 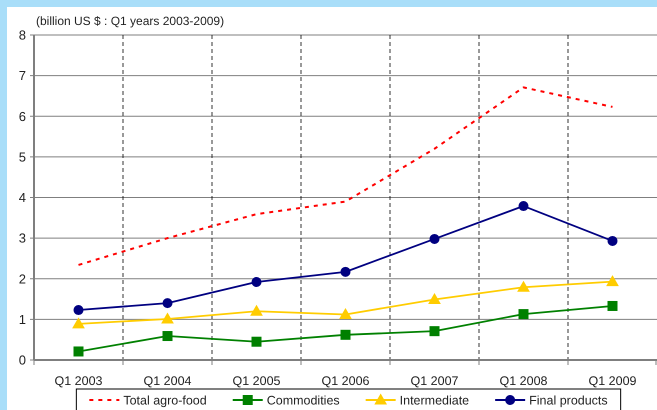 I want to click on y-tick-label: 2, so click(x=22, y=278).